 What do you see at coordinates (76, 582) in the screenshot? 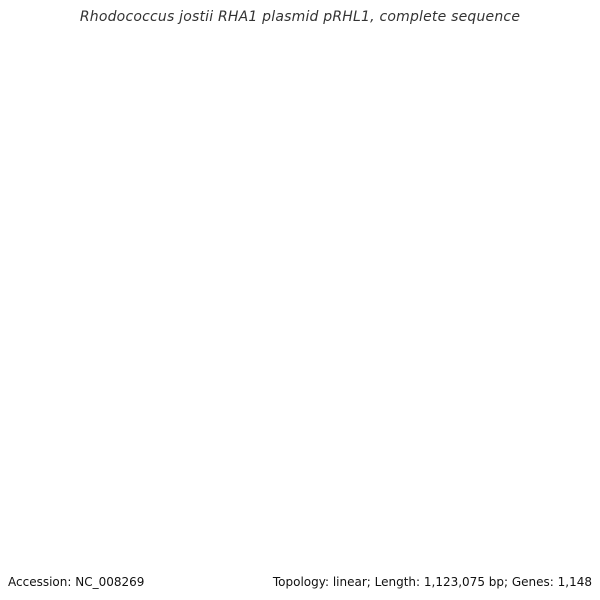
I see `accession-text: Accession: NC_008269` at bounding box center [76, 582].